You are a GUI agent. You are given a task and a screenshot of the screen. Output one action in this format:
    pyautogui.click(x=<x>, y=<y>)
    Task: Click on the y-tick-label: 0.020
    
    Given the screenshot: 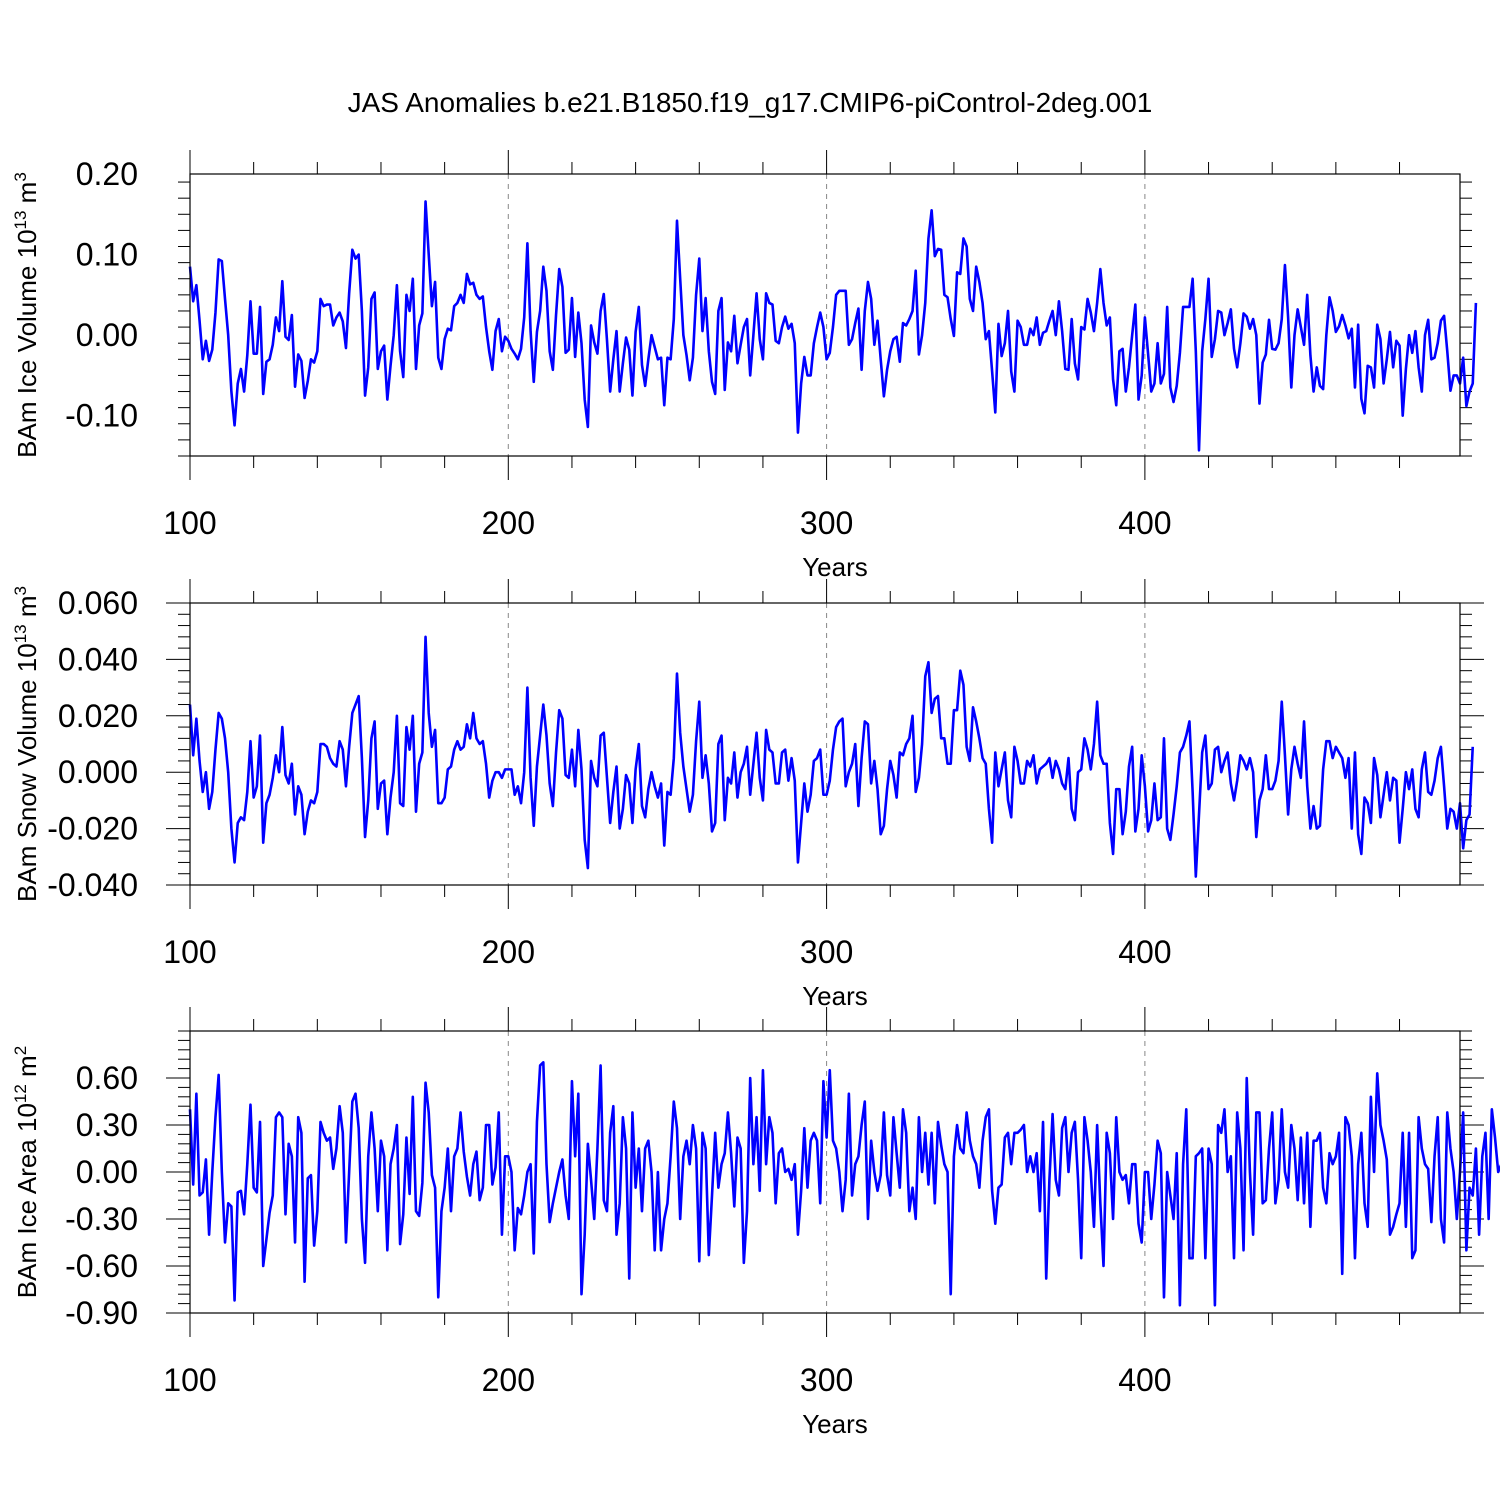 What is the action you would take?
    pyautogui.click(x=98, y=716)
    